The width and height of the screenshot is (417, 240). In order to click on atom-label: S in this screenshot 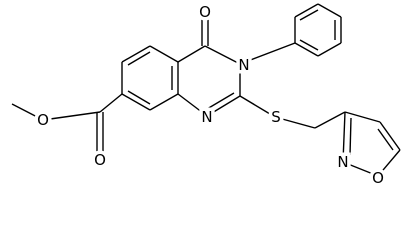, I will do `click(276, 117)`.